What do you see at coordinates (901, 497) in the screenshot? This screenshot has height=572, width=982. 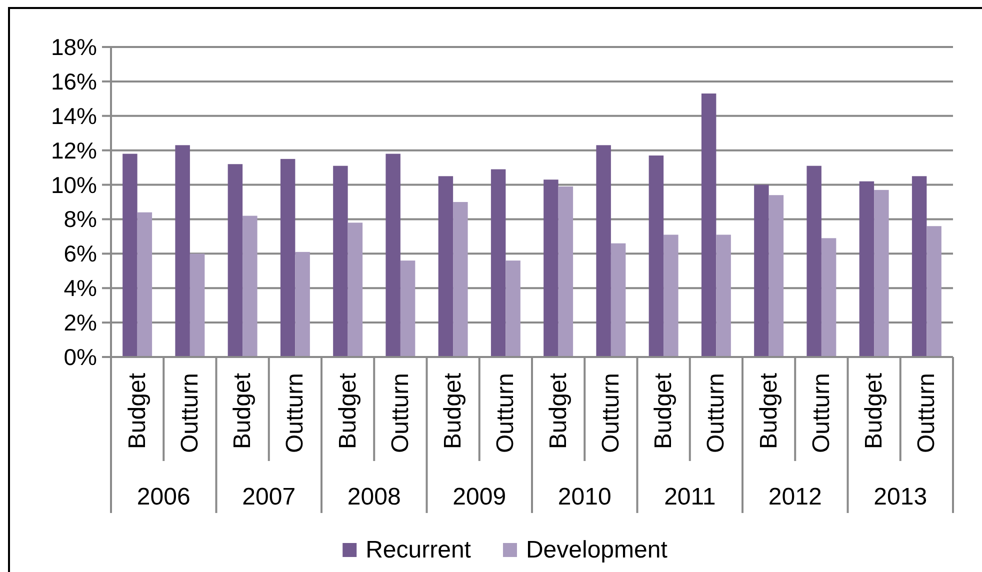 I see `text: 2013` at bounding box center [901, 497].